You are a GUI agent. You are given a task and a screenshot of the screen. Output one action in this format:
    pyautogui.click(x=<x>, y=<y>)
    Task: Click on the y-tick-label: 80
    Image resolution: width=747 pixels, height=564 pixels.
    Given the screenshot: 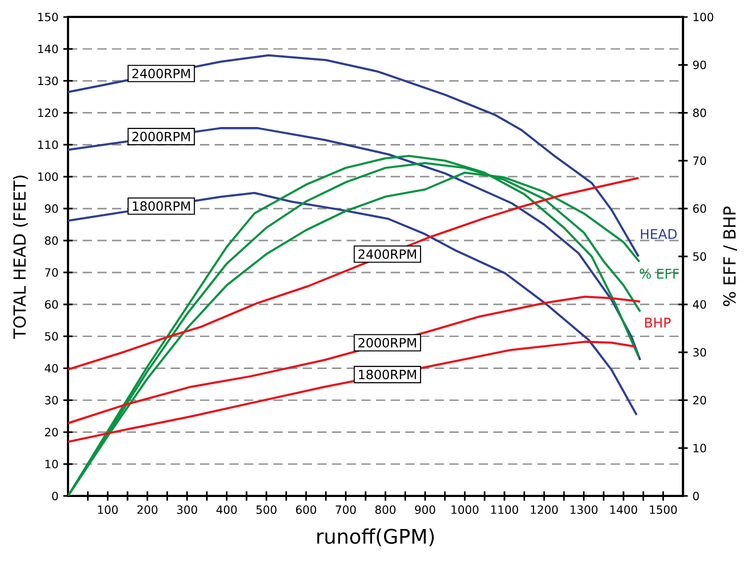 What is the action you would take?
    pyautogui.click(x=51, y=240)
    